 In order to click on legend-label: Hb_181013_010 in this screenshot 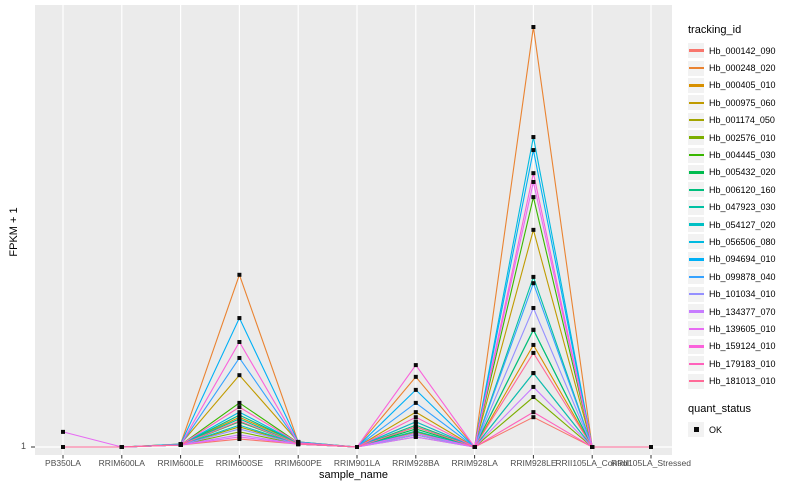, I will do `click(742, 381)`.